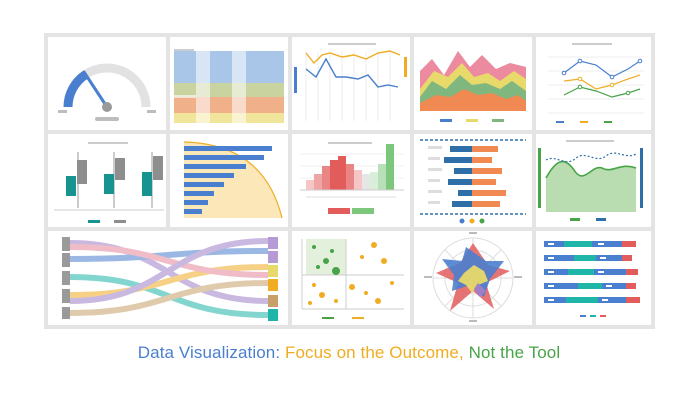 The image size is (698, 400). I want to click on stacked-area-chart-thumbnail, so click(473, 83).